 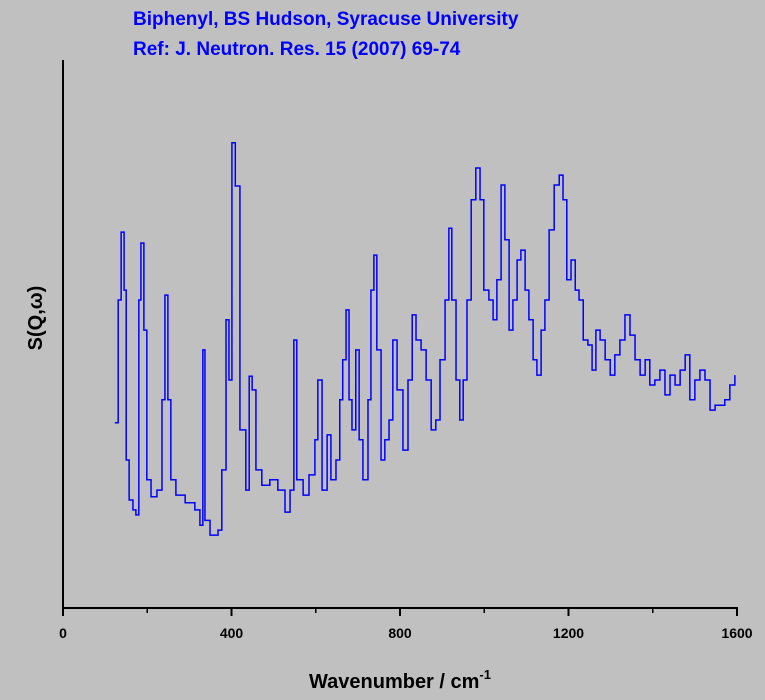 I want to click on x-tick-label: 800, so click(x=400, y=633).